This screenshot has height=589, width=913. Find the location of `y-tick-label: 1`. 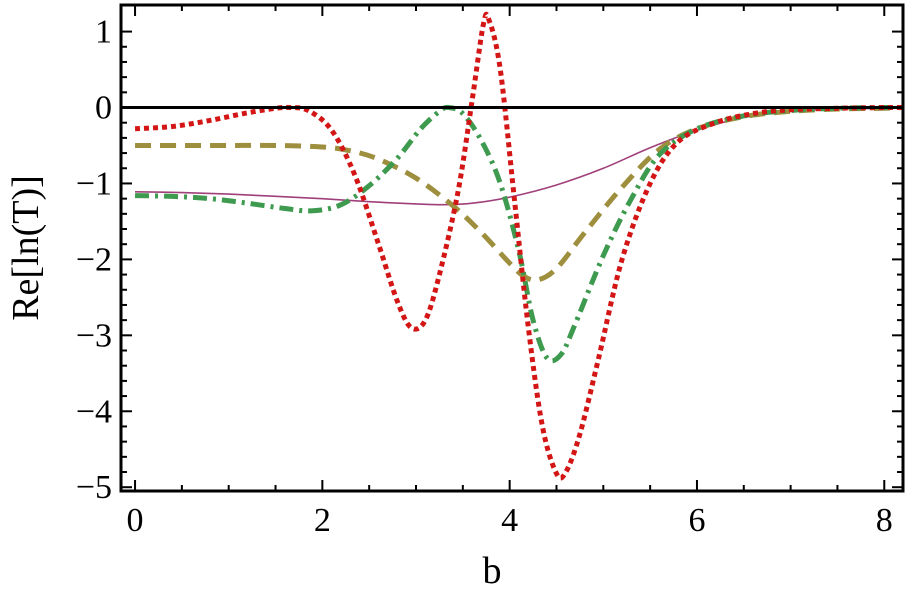

y-tick-label: 1 is located at coordinates (103, 32).